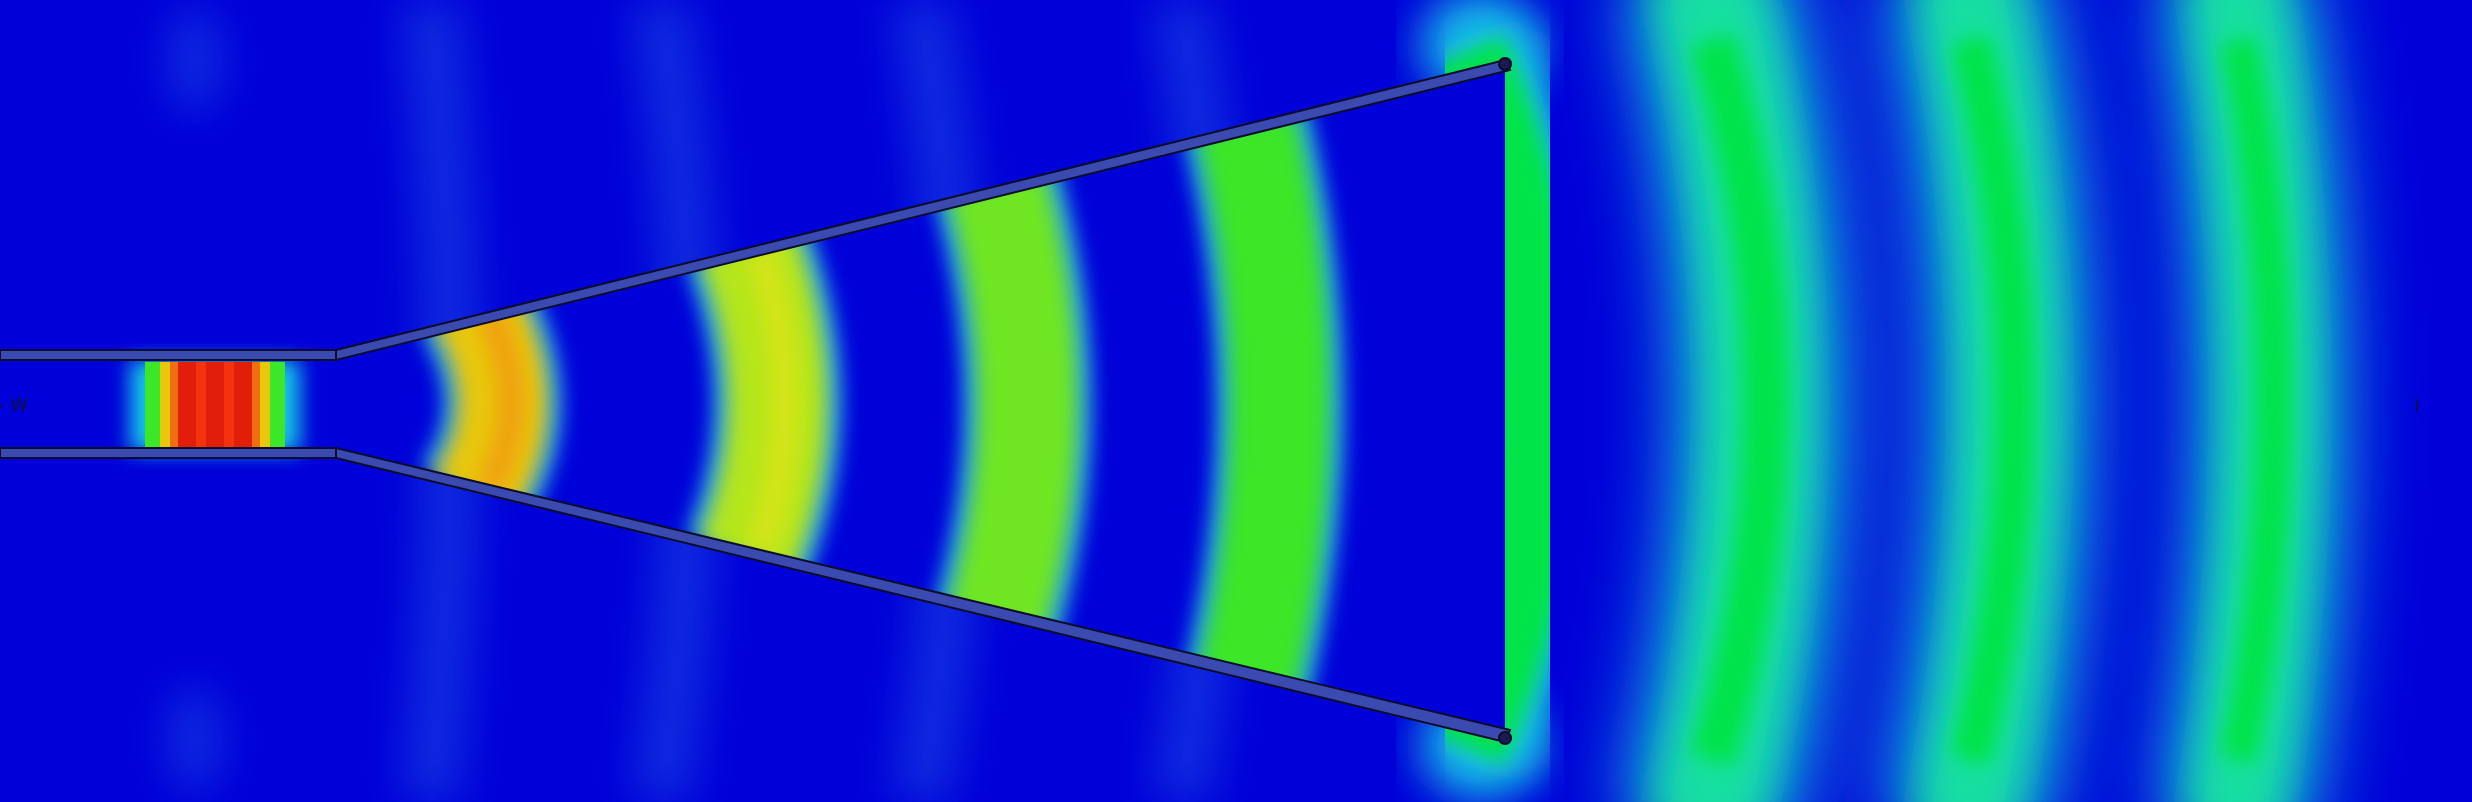 The height and width of the screenshot is (802, 2472). Describe the element at coordinates (1505, 64) in the screenshot. I see `aperture-tip-top` at that location.